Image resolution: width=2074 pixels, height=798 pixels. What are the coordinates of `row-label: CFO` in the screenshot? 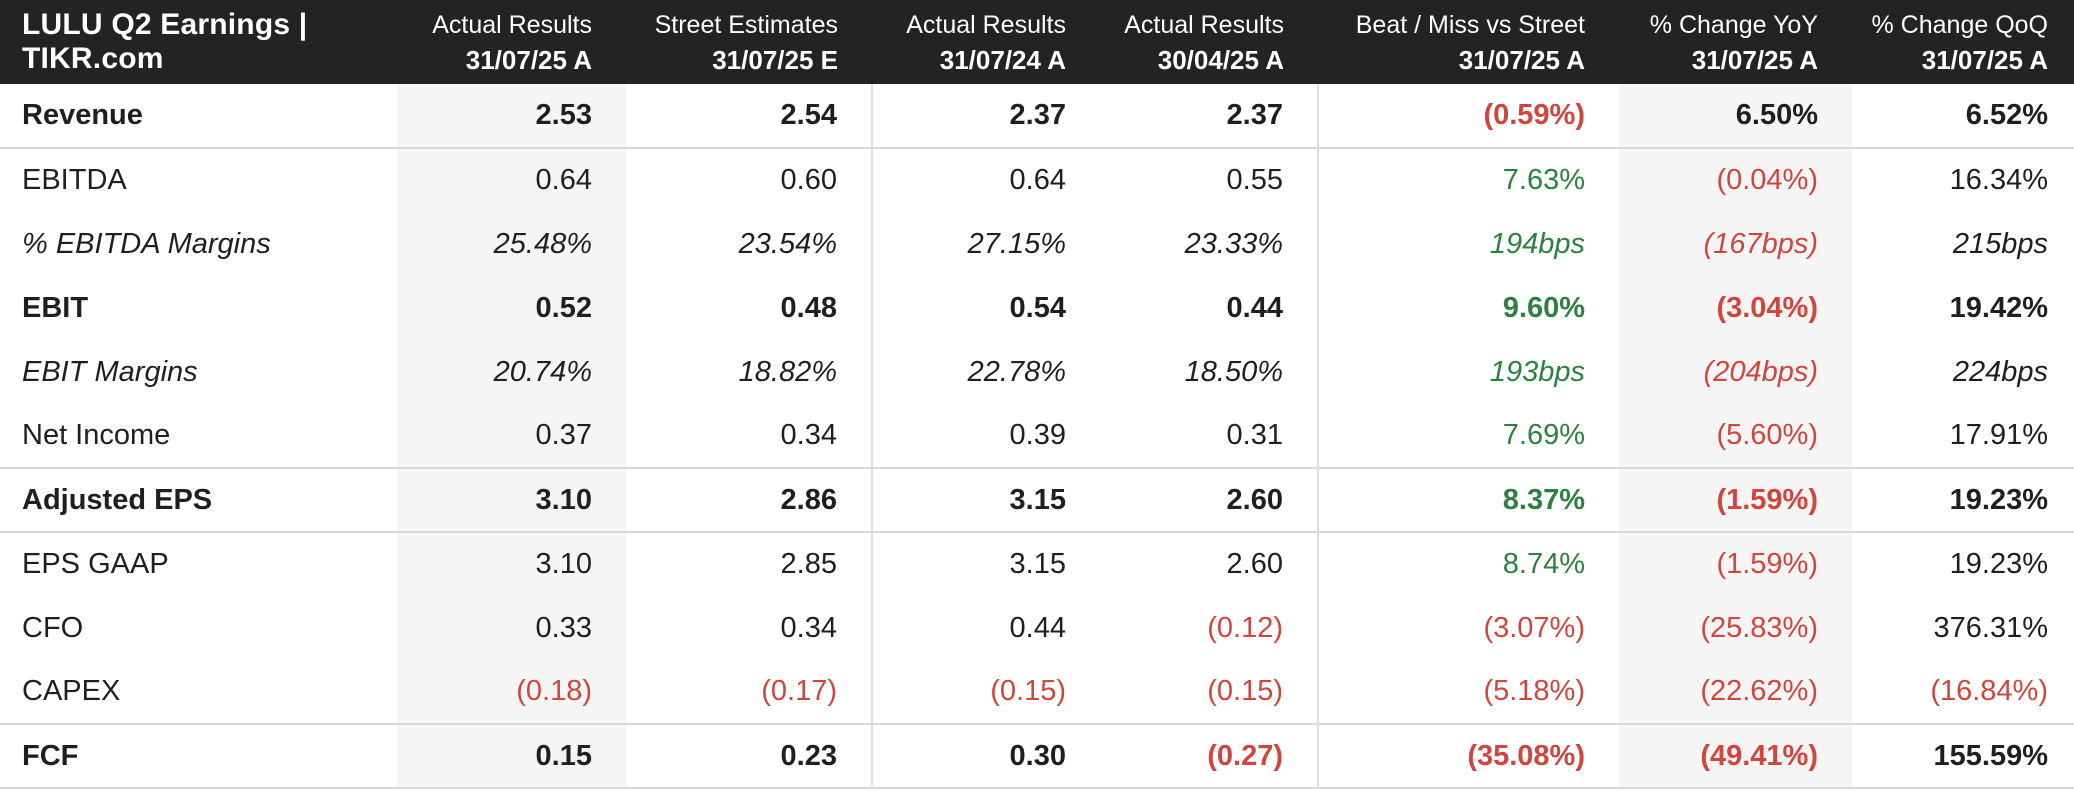 It's located at (53, 627).